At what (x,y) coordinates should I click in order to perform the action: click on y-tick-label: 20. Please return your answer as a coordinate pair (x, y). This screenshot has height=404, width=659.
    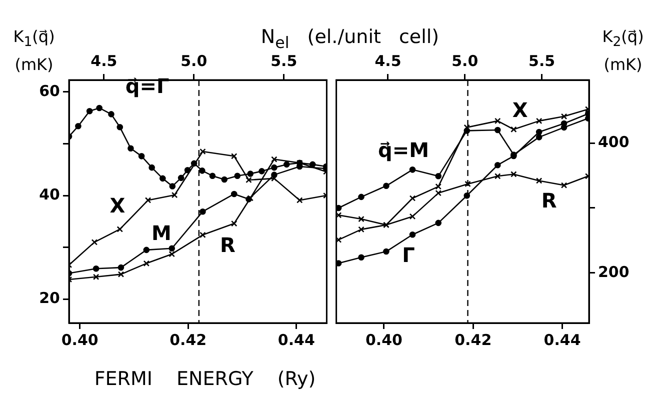
    Looking at the image, I should click on (49, 298).